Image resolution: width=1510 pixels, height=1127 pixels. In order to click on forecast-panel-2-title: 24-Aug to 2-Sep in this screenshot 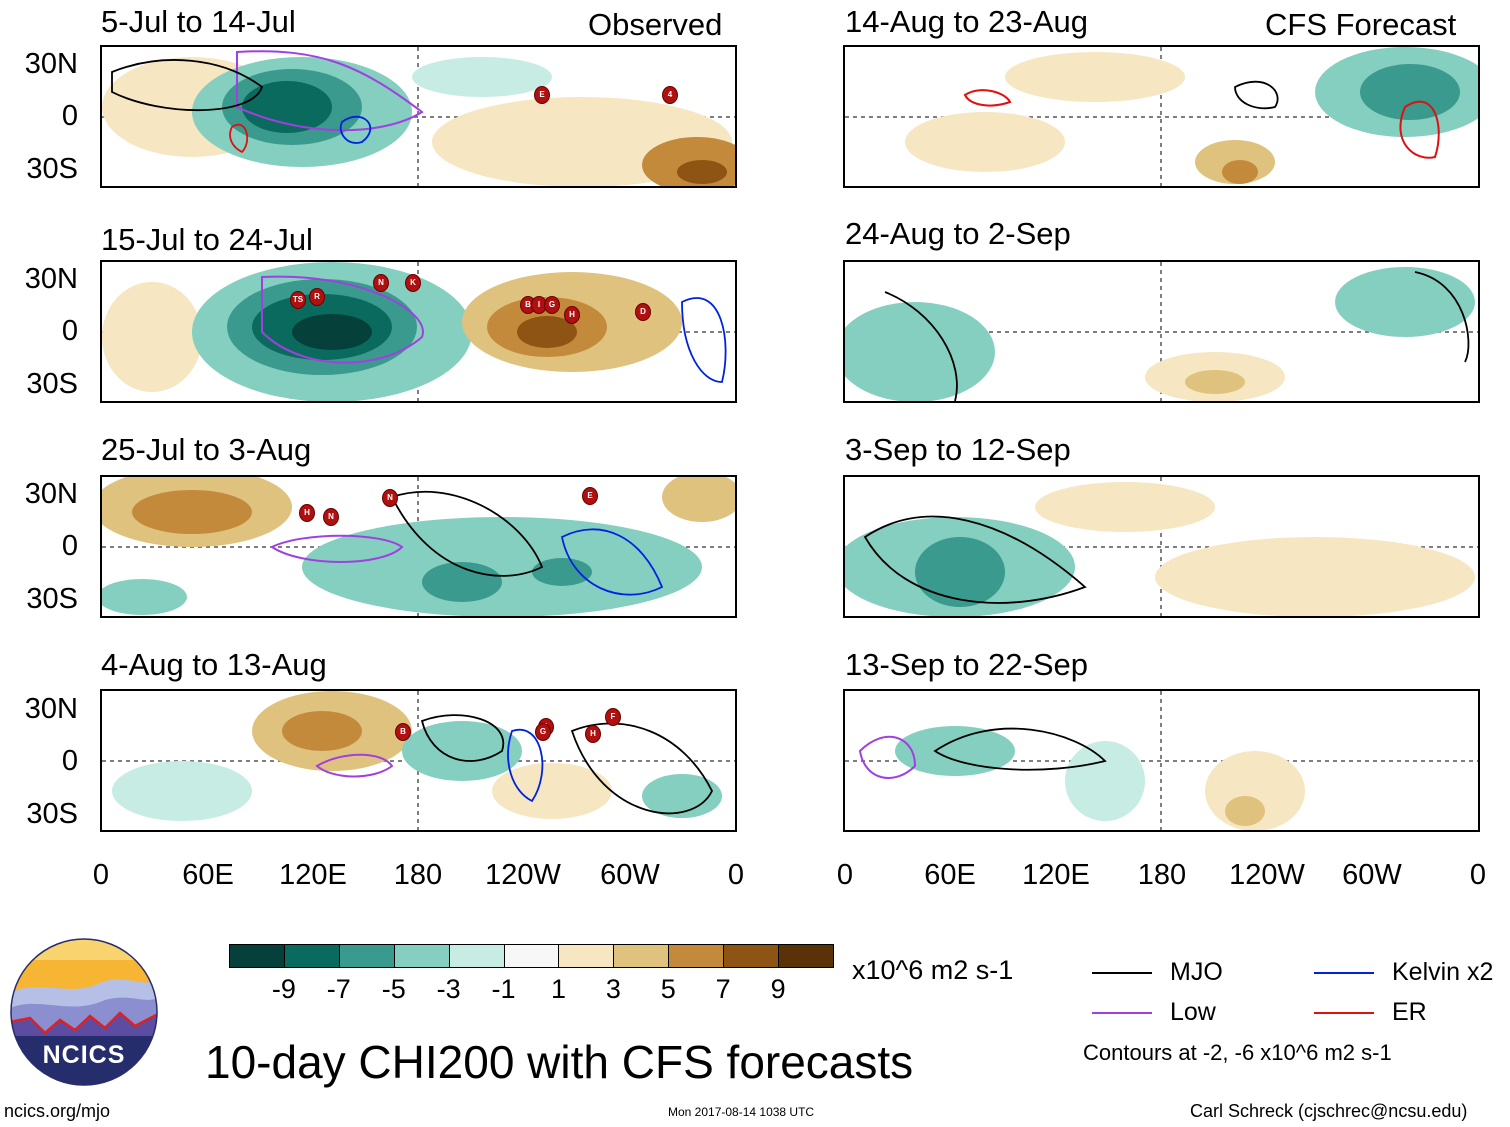, I will do `click(958, 233)`.